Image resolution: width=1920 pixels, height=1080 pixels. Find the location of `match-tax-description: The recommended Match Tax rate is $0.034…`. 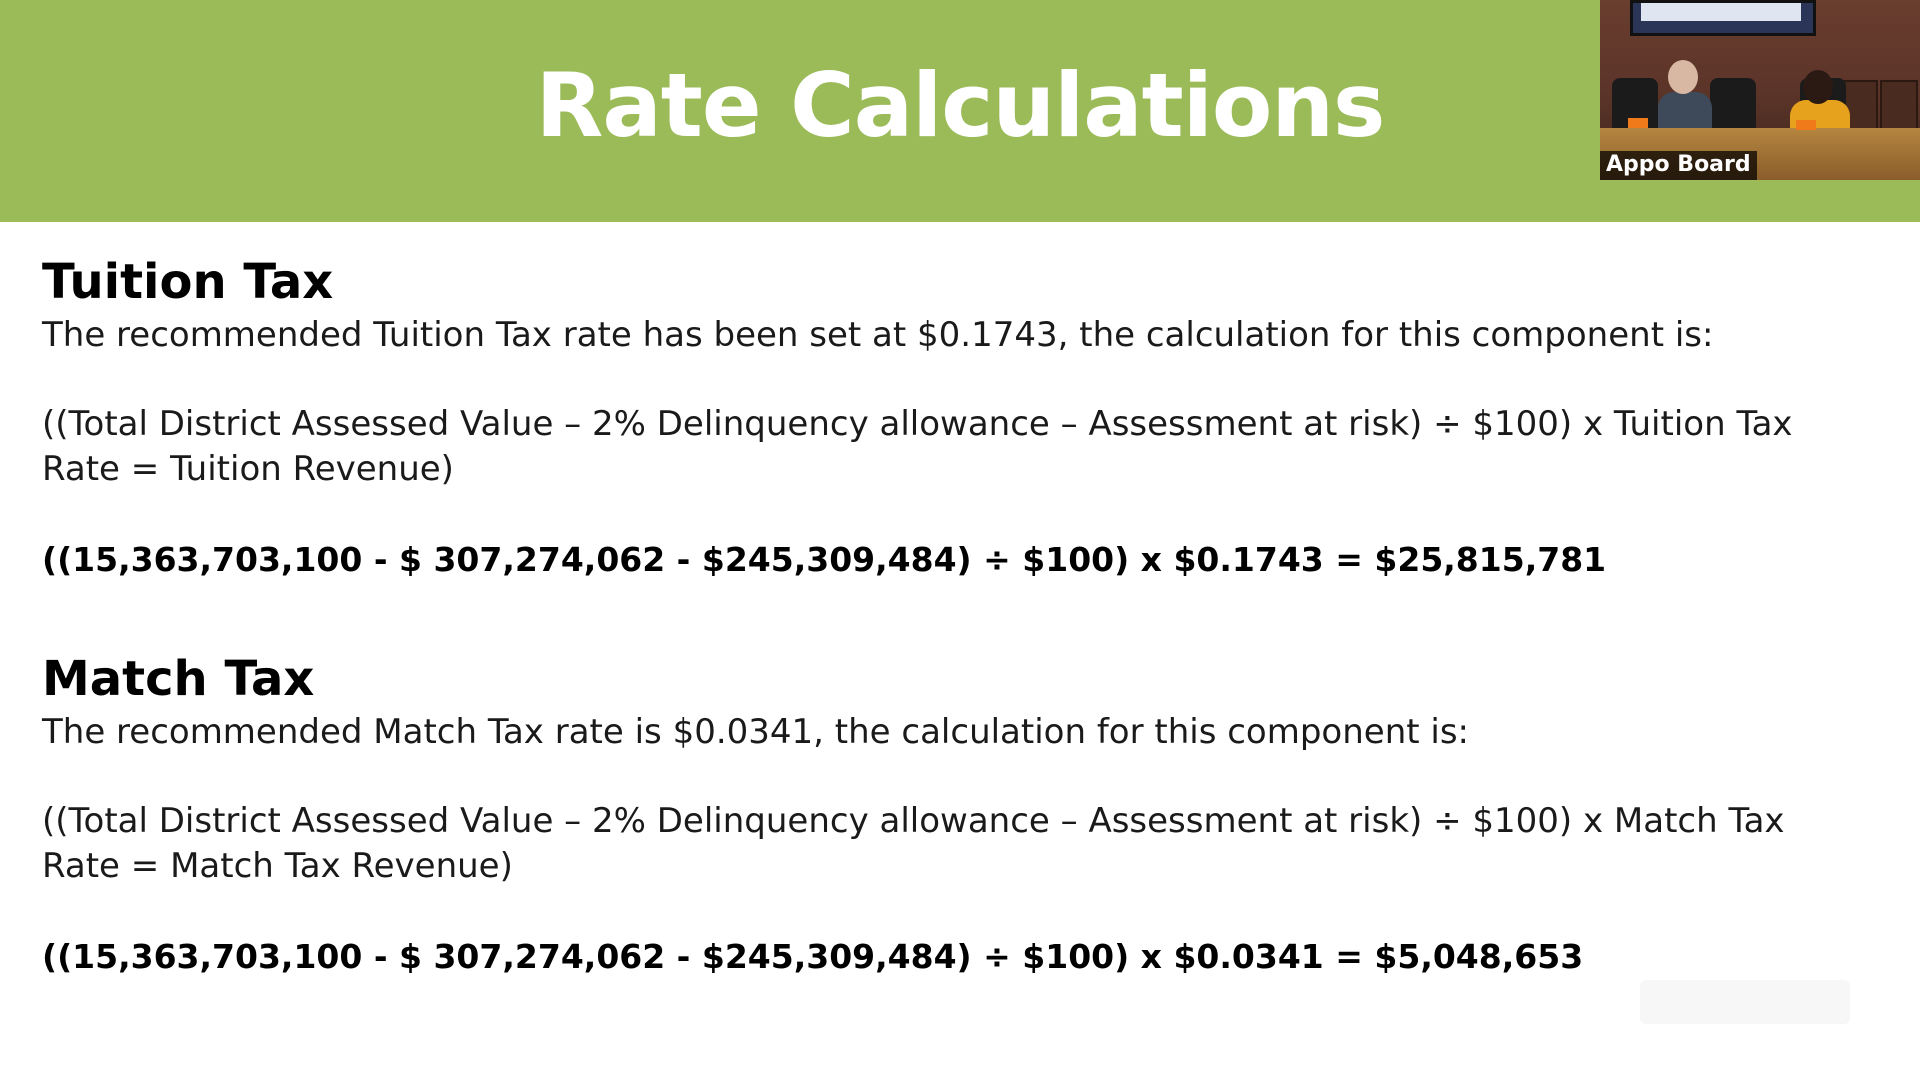

match-tax-description: The recommended Match Tax rate is $0.034… is located at coordinates (756, 732).